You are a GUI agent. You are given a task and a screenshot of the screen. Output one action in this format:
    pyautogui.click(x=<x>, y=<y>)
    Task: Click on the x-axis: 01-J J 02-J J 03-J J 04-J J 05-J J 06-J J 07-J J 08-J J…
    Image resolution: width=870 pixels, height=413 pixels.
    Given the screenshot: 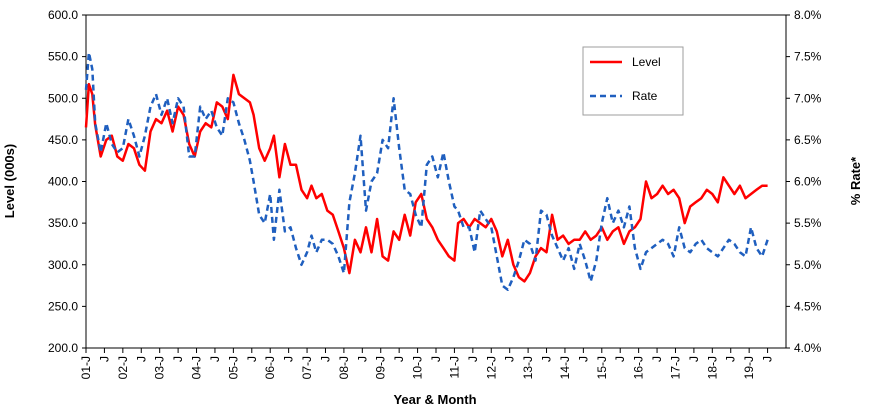 What is the action you would take?
    pyautogui.click(x=427, y=363)
    